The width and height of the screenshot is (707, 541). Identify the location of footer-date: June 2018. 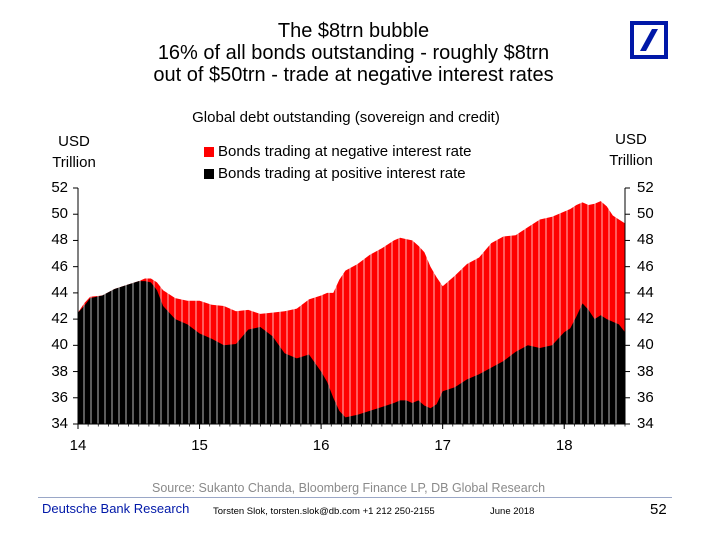
(512, 511).